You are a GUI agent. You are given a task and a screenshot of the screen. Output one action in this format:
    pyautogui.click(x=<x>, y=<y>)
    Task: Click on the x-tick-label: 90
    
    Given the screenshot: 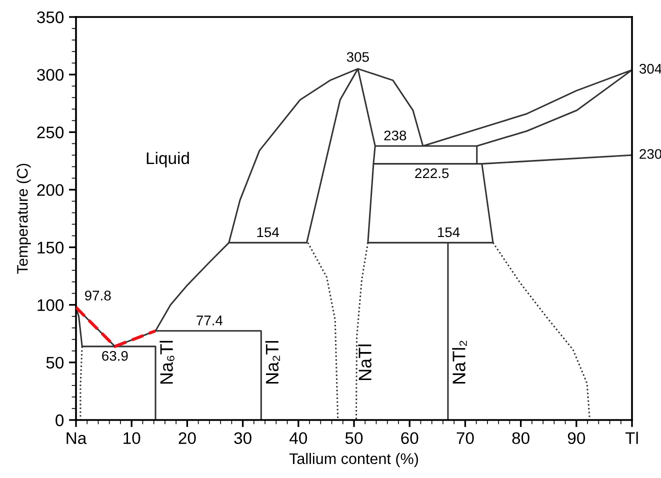 What is the action you would take?
    pyautogui.click(x=577, y=438)
    